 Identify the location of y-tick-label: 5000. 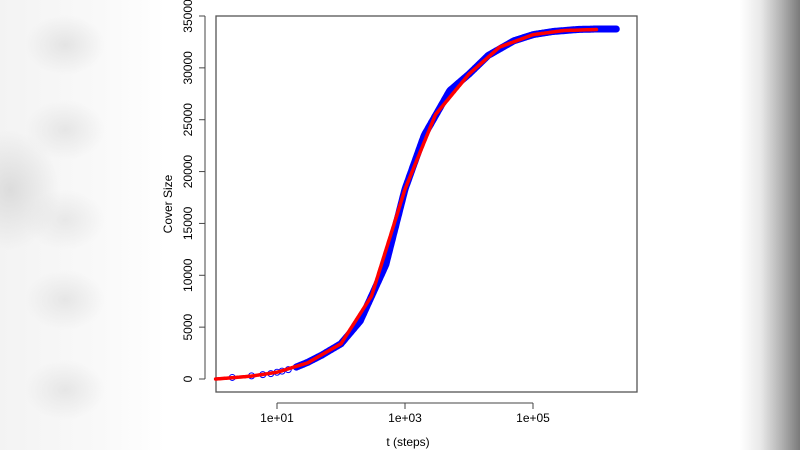
(188, 326).